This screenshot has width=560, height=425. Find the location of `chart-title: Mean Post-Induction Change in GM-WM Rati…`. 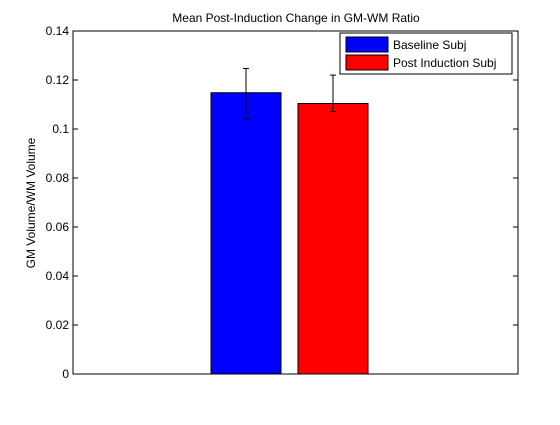

chart-title: Mean Post-Induction Change in GM-WM Rati… is located at coordinates (296, 18).